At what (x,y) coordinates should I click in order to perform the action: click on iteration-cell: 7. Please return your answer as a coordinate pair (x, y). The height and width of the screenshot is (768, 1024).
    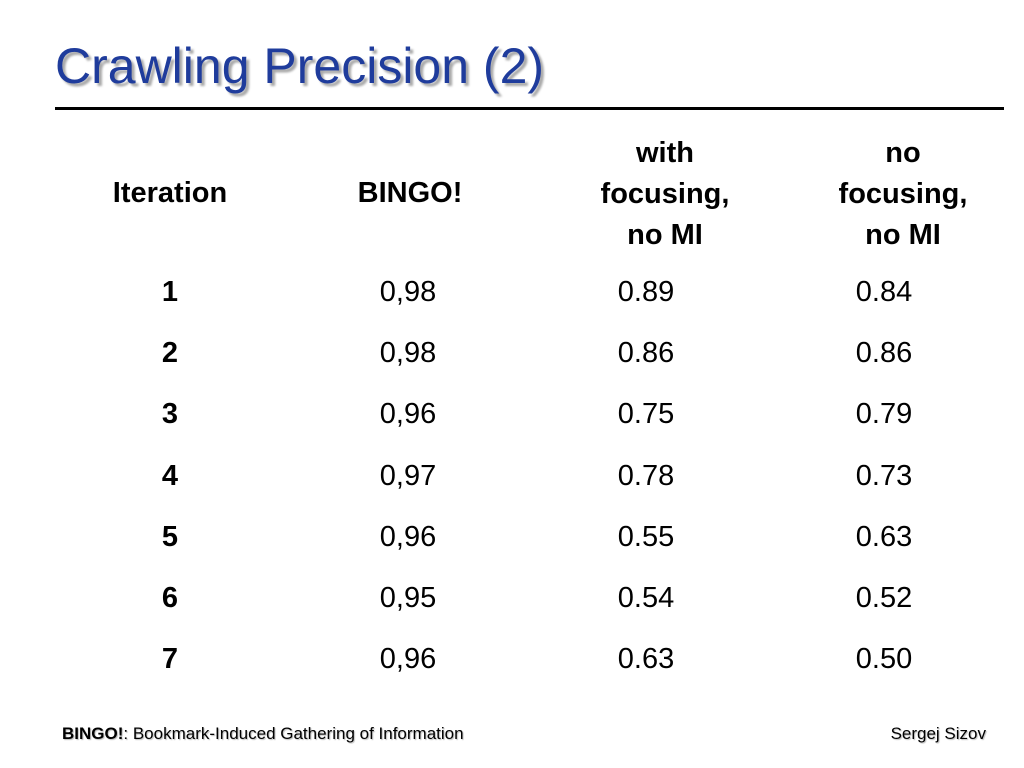
    Looking at the image, I should click on (170, 659).